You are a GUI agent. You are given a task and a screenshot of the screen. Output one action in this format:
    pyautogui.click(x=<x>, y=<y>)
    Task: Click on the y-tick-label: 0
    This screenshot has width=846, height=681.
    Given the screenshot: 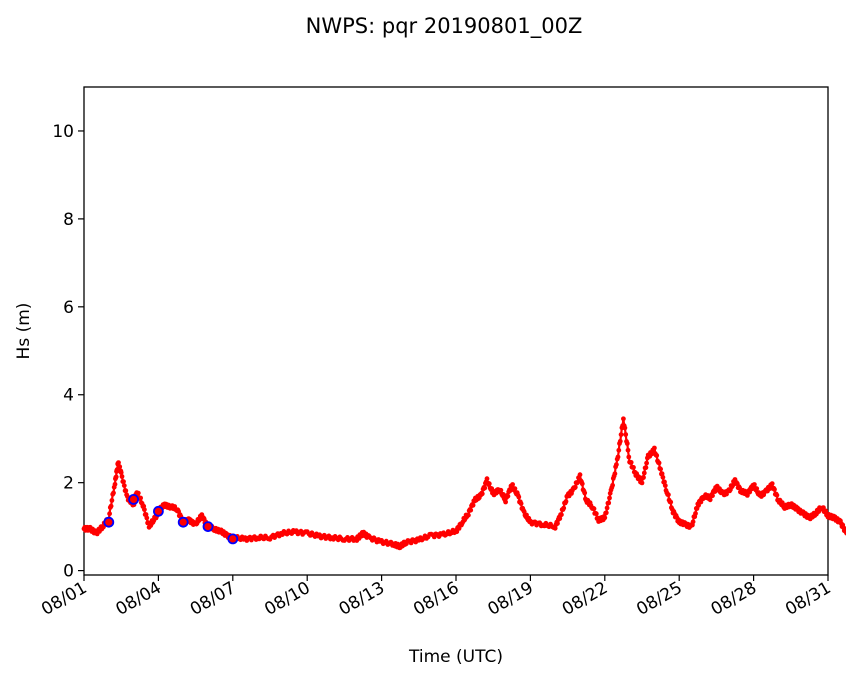 What is the action you would take?
    pyautogui.click(x=68, y=572)
    